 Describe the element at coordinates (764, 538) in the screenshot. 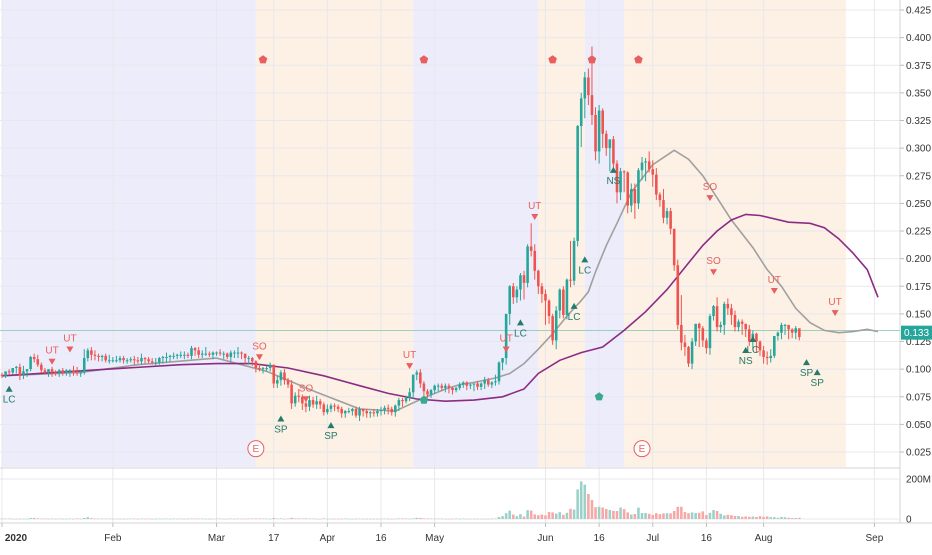

I see `time-tick-label: Aug` at that location.